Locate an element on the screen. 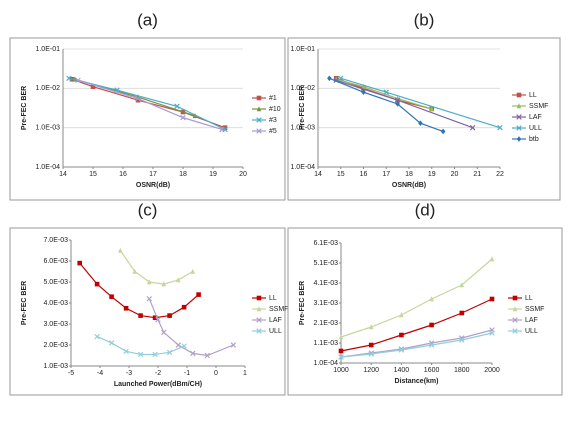 Image resolution: width=582 pixels, height=423 pixels. x-tick-label: 14 is located at coordinates (63, 174).